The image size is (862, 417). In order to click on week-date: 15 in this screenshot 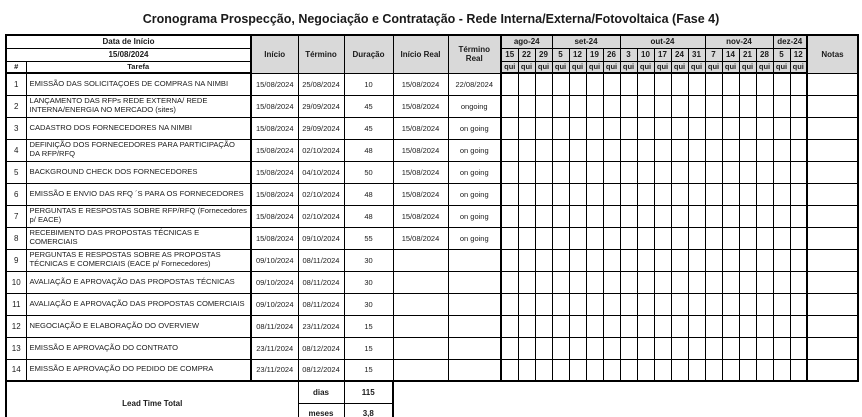, I will do `click(509, 54)`.